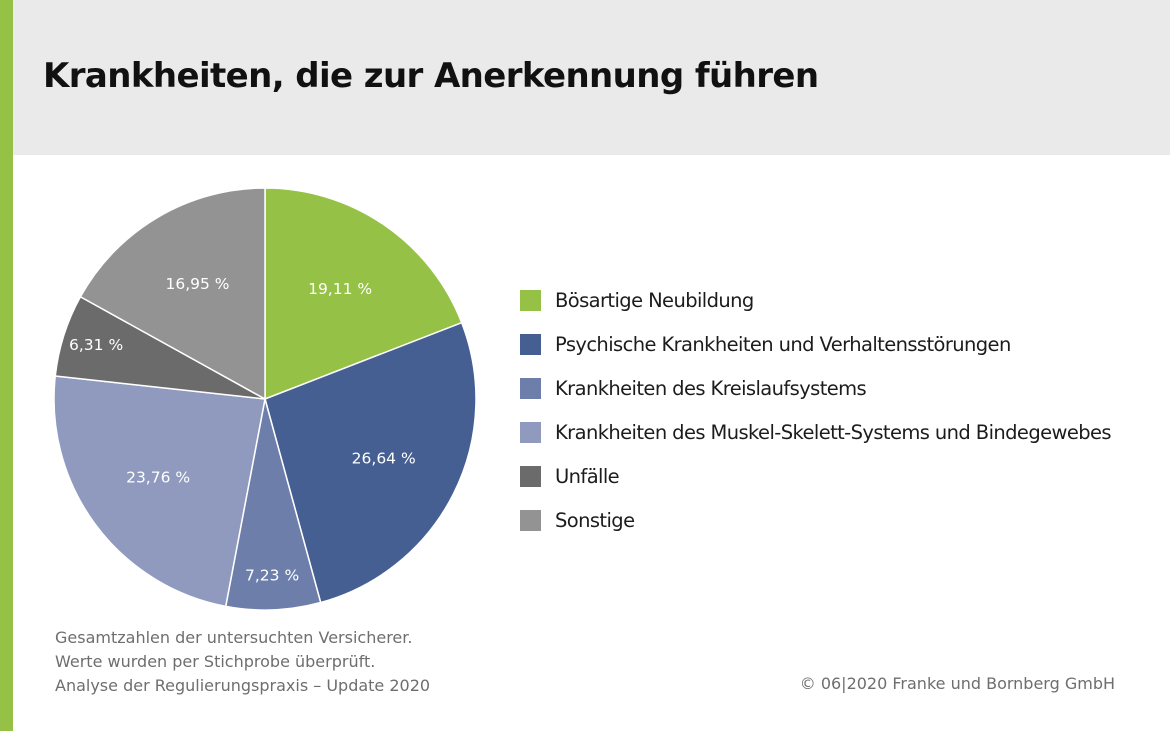 The width and height of the screenshot is (1170, 731). I want to click on legend-label: Unfälle, so click(587, 476).